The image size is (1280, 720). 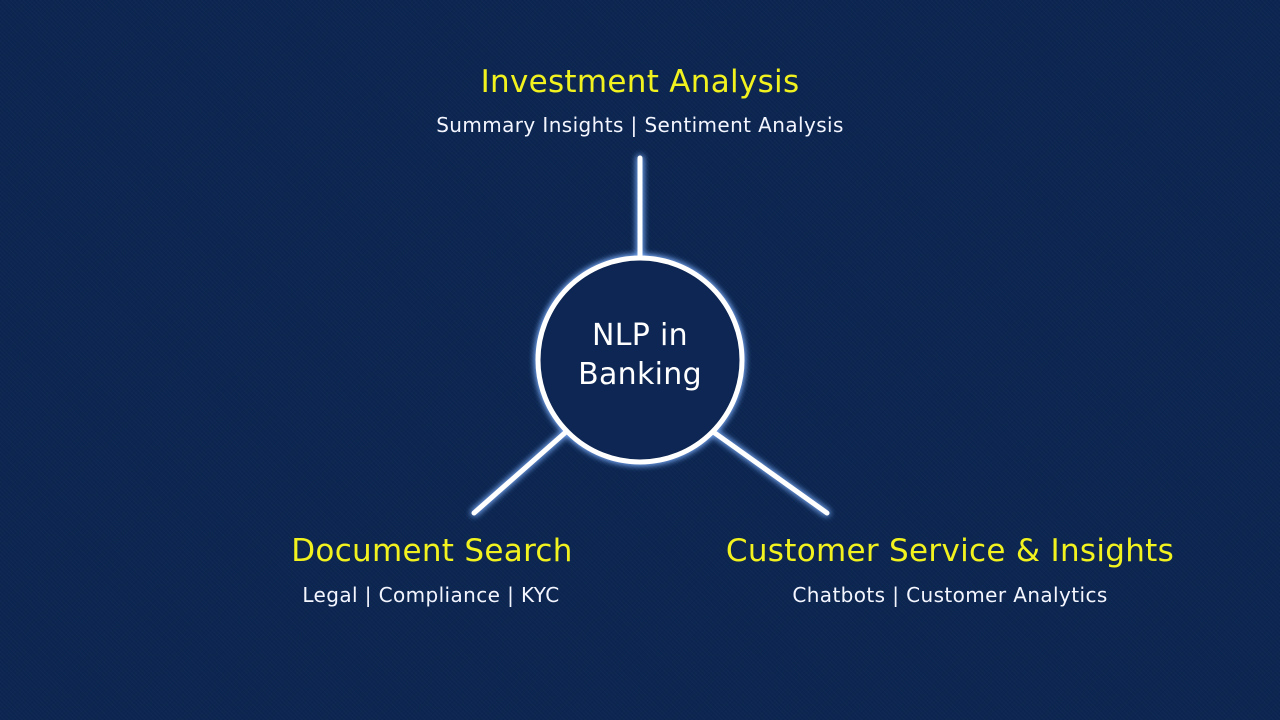 I want to click on center-hub-line1: NLP in, so click(x=640, y=335).